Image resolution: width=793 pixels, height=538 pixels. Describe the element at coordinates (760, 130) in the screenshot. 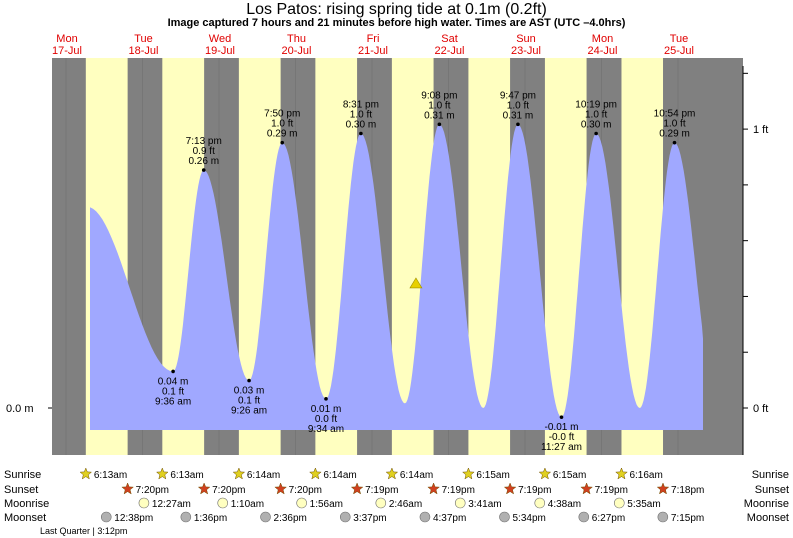

I see `right-axis-label: 1 ft` at that location.